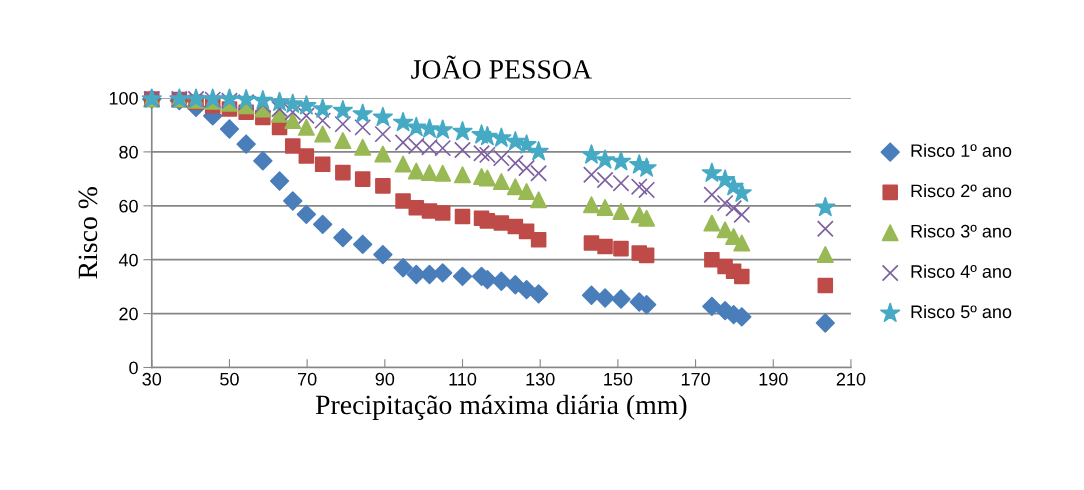 This screenshot has width=1084, height=490. I want to click on legend-label: Risco 3º ano, so click(961, 231).